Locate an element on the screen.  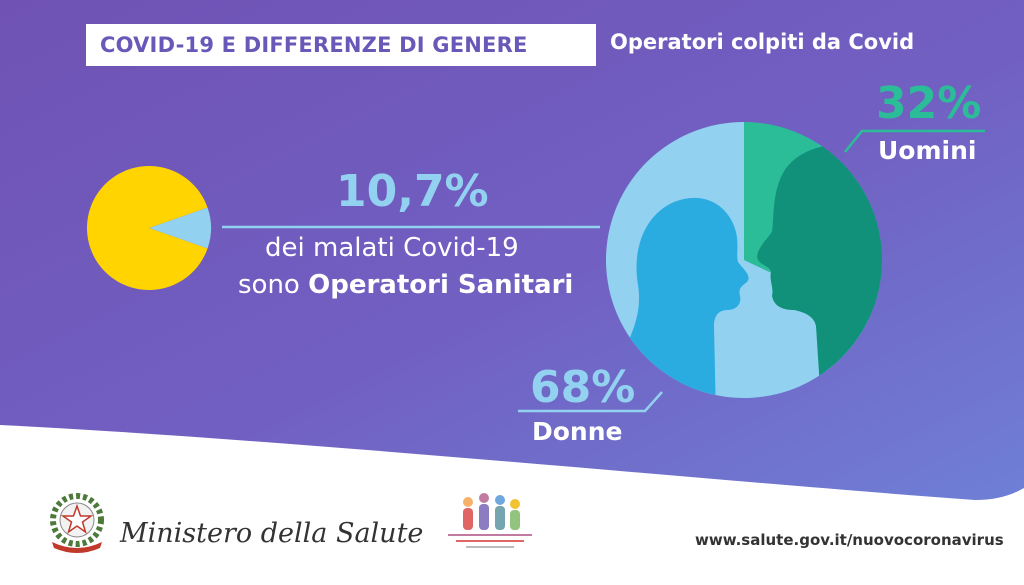
men-label: Uomini is located at coordinates (927, 150).